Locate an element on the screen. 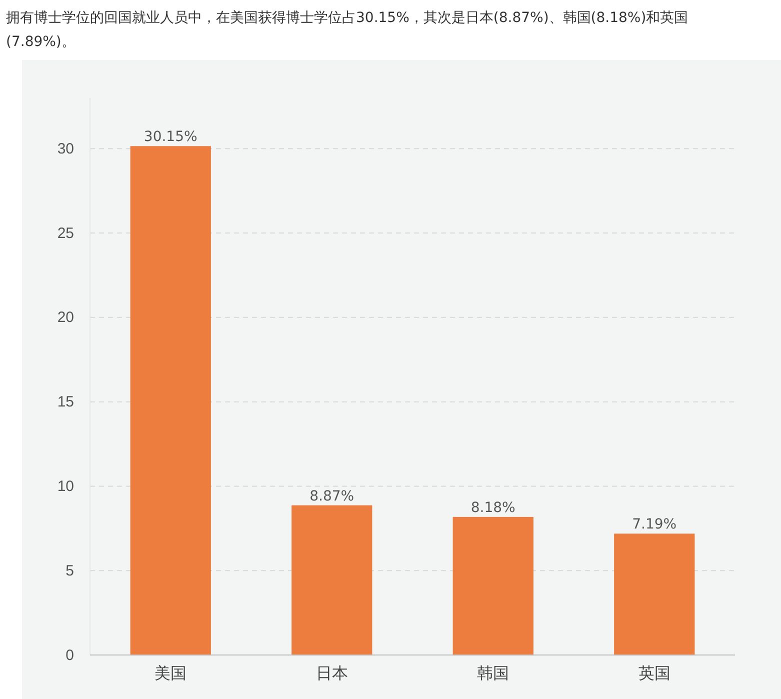 The height and width of the screenshot is (699, 781). y-tick-label: 15 is located at coordinates (65, 402).